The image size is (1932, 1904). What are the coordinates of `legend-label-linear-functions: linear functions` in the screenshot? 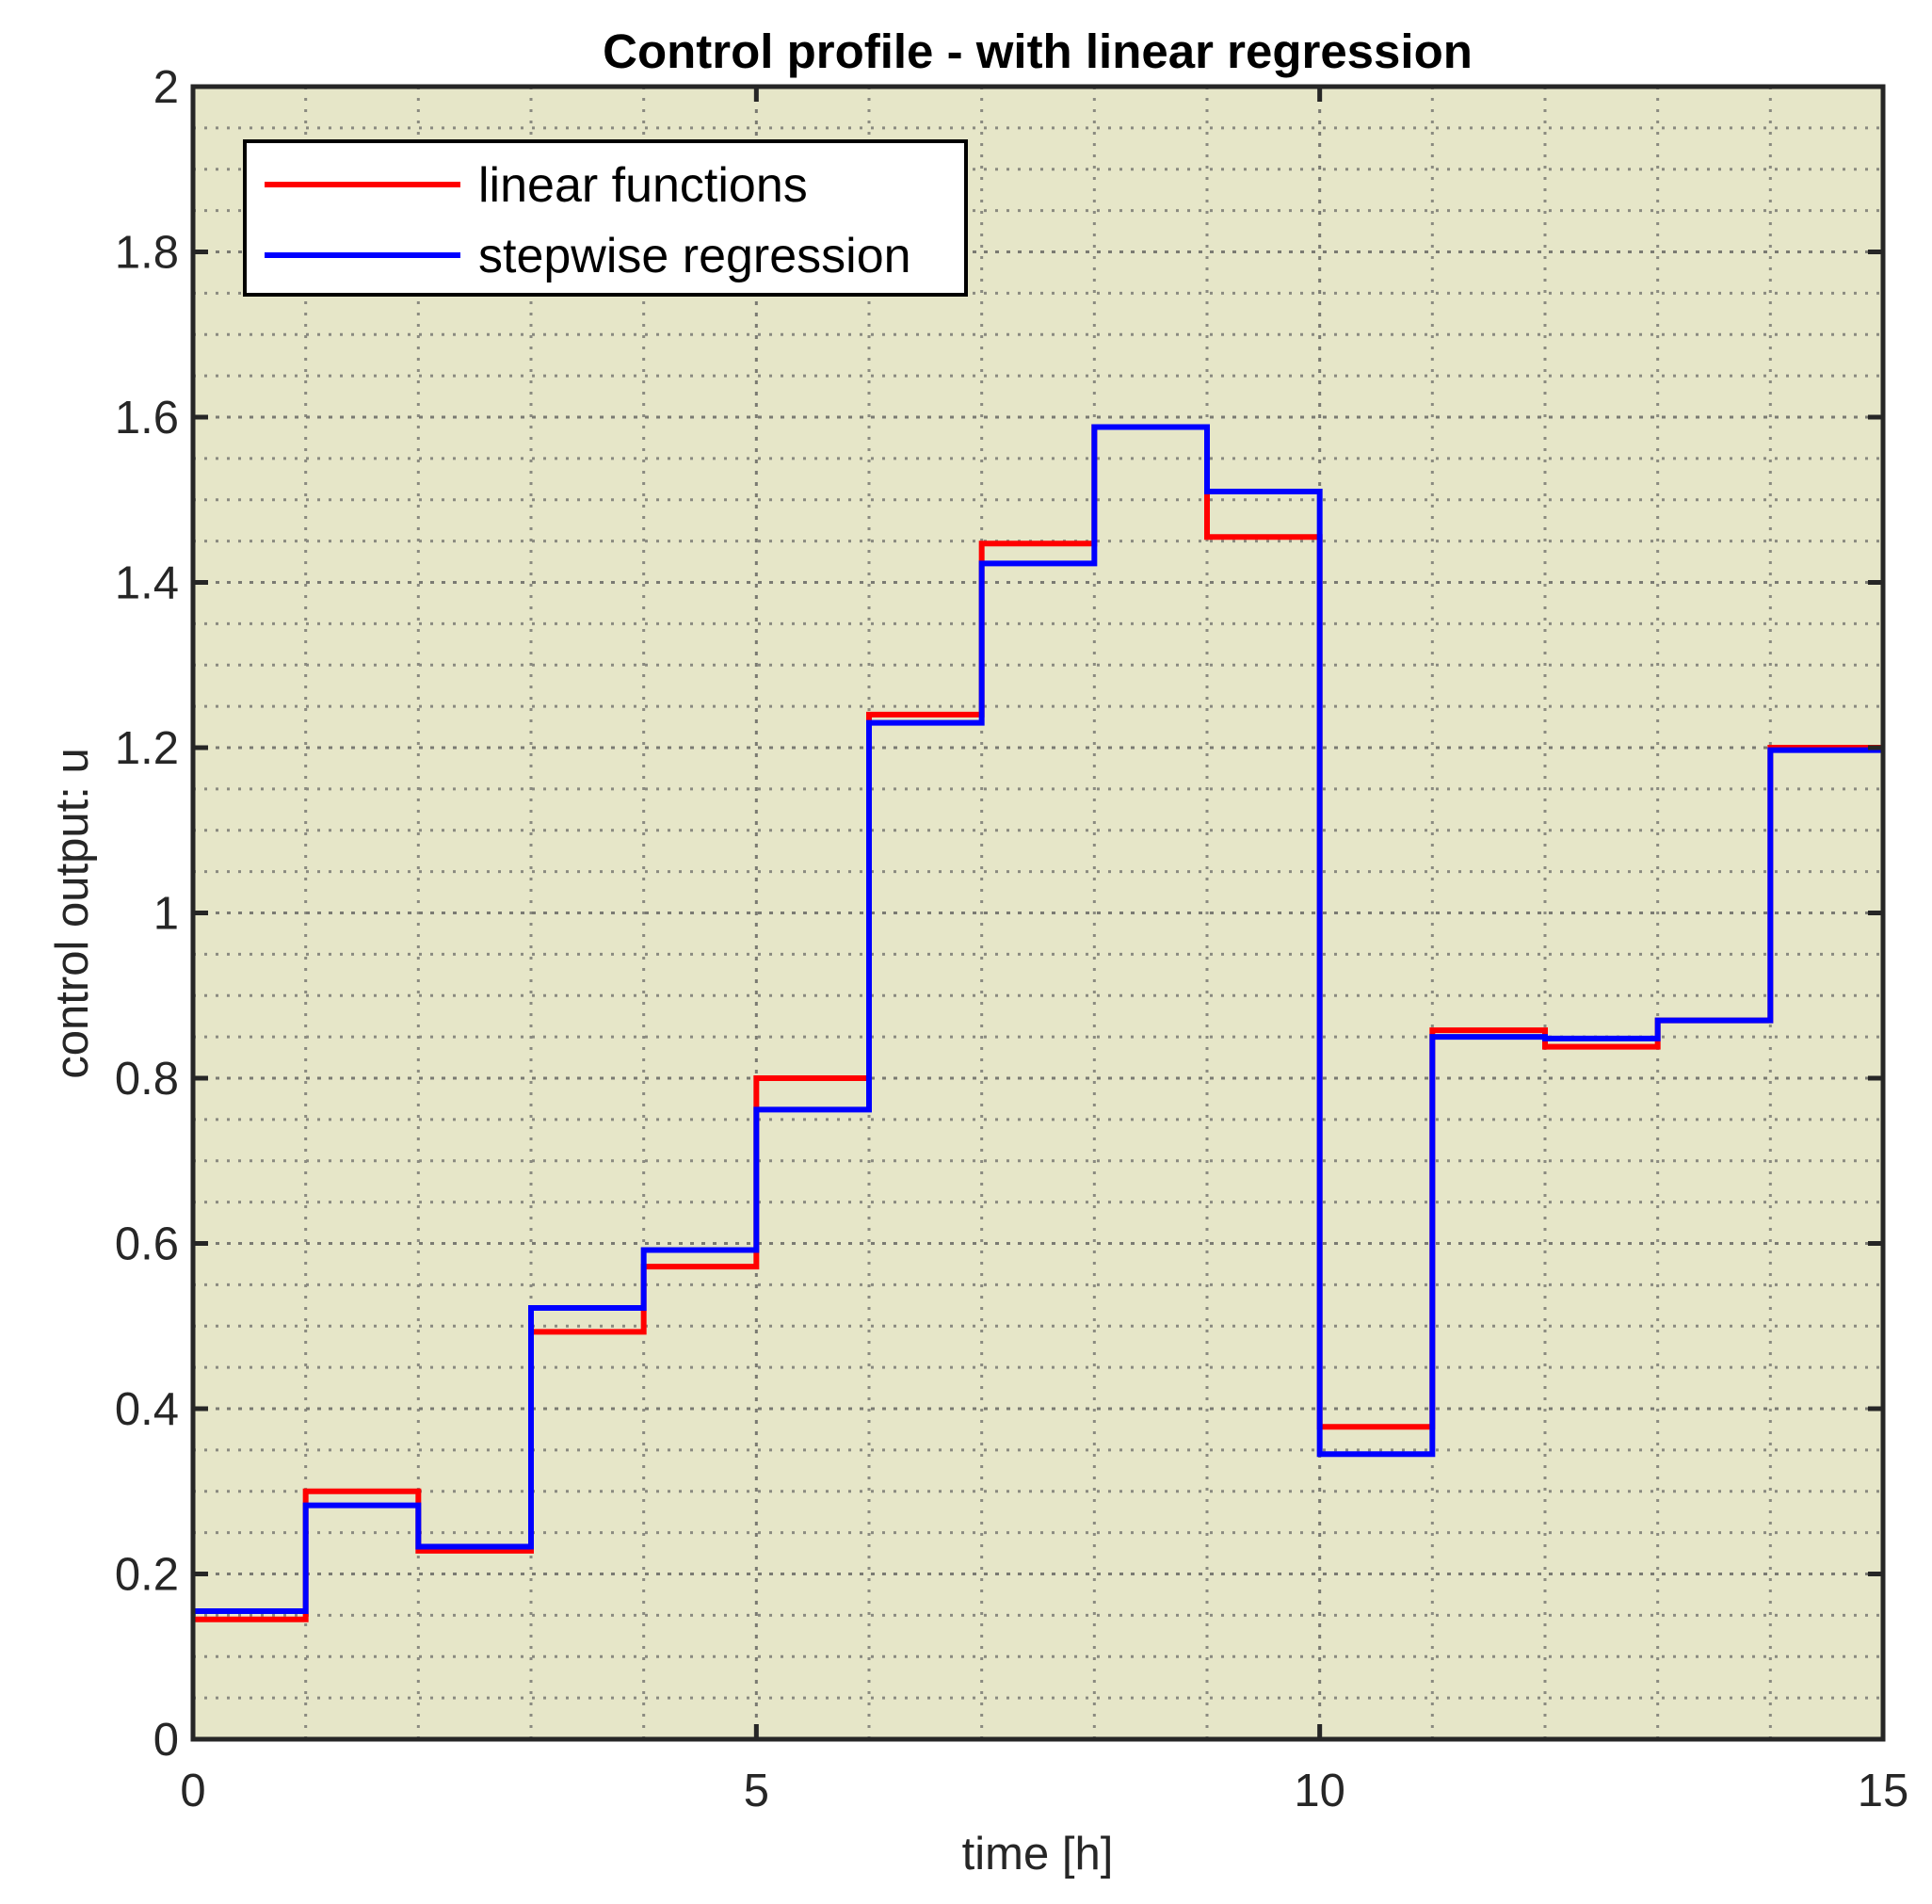 It's located at (643, 185).